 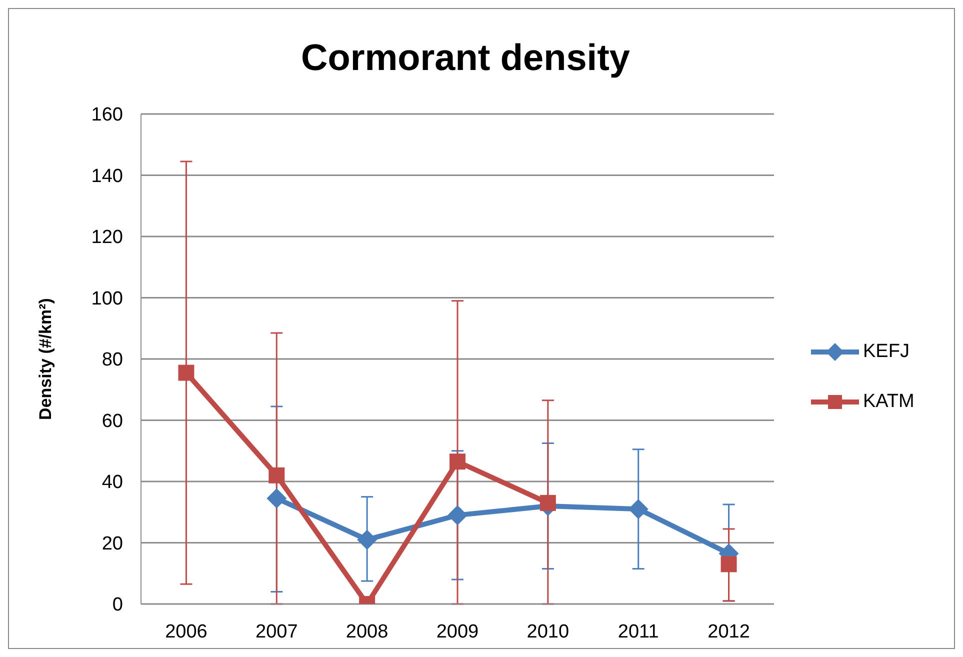 I want to click on y-tick-label: 100, so click(x=107, y=299).